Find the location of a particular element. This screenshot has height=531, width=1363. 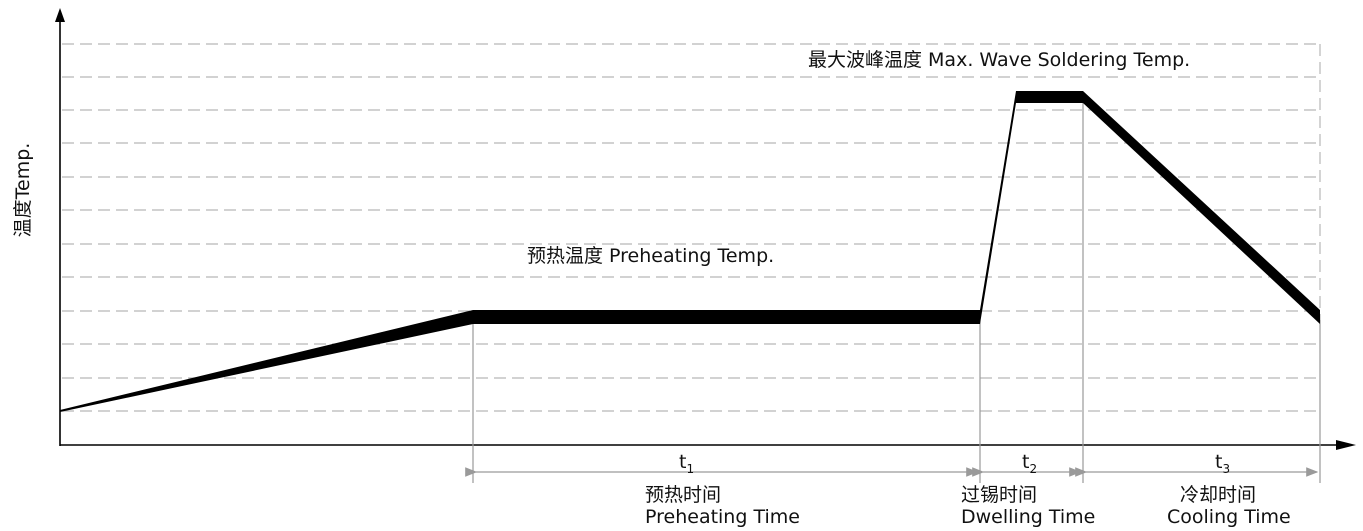

t2-symbol: t2 is located at coordinates (1029, 463).